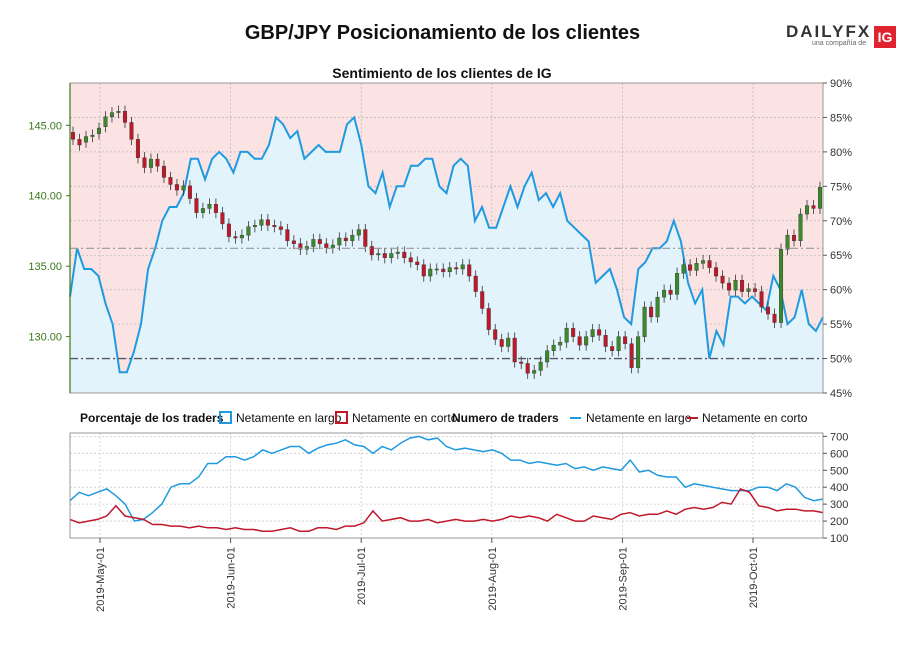  What do you see at coordinates (289, 418) in the screenshot?
I see `legend-percent-long-label: Netamente en largo` at bounding box center [289, 418].